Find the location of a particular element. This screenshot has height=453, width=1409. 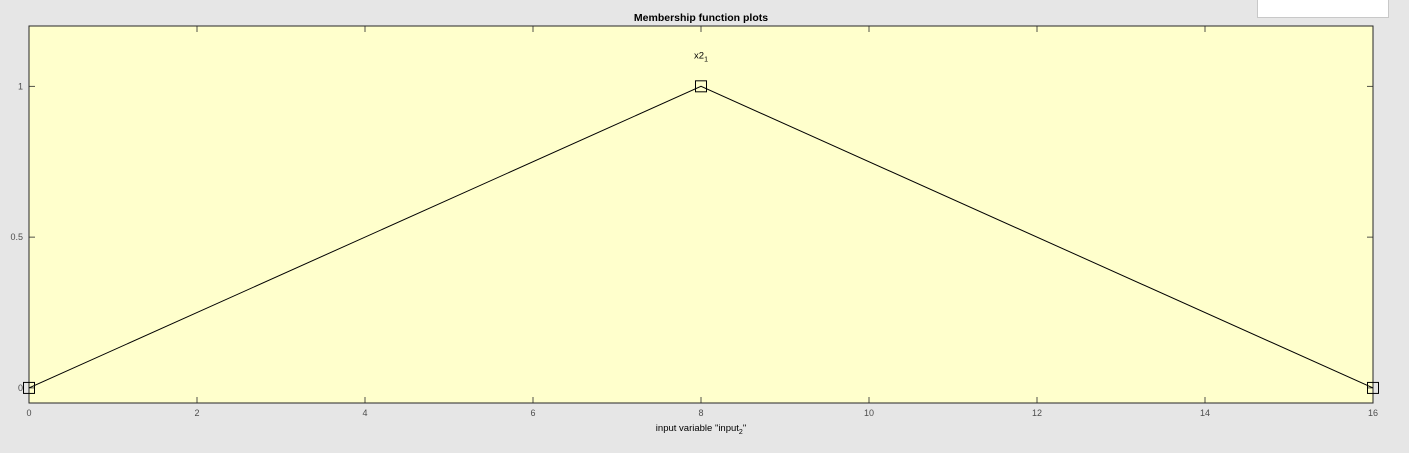

mf-name-main: x2 is located at coordinates (699, 55).